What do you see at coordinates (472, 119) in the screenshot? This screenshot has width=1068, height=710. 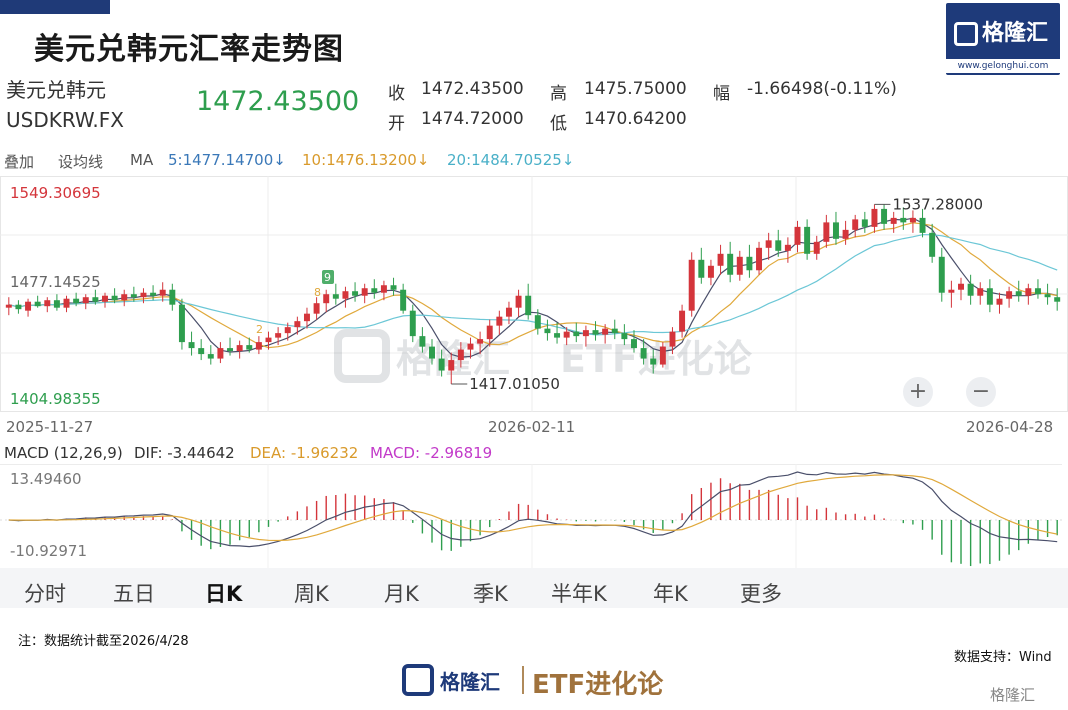 I see `open-value: 1474.72000` at bounding box center [472, 119].